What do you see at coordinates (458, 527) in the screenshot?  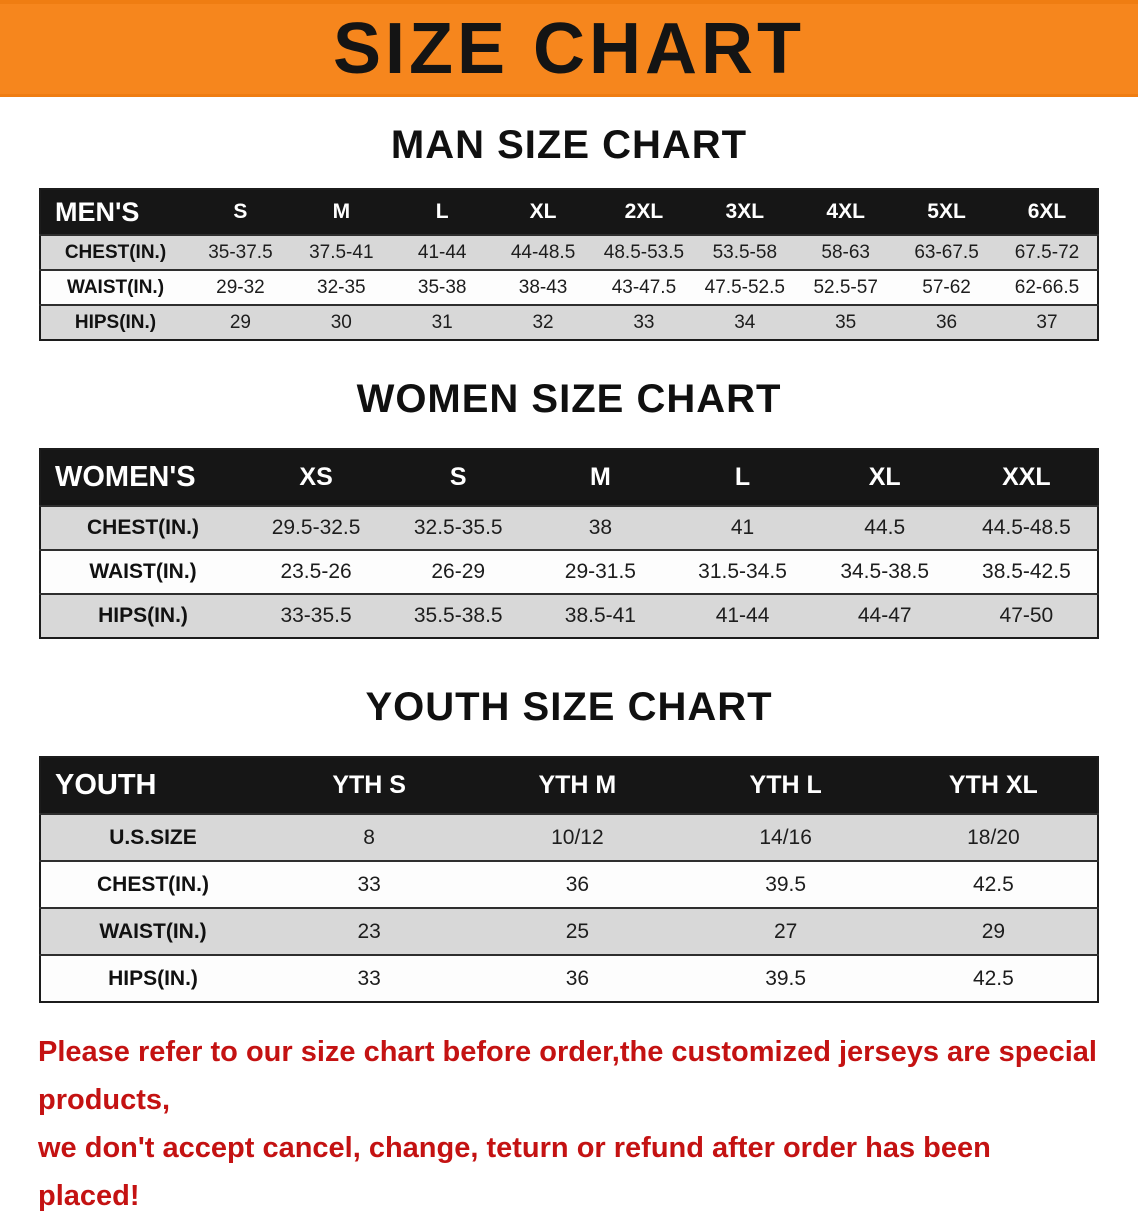 I see `measurement-value-cell: 32.5-35.5` at bounding box center [458, 527].